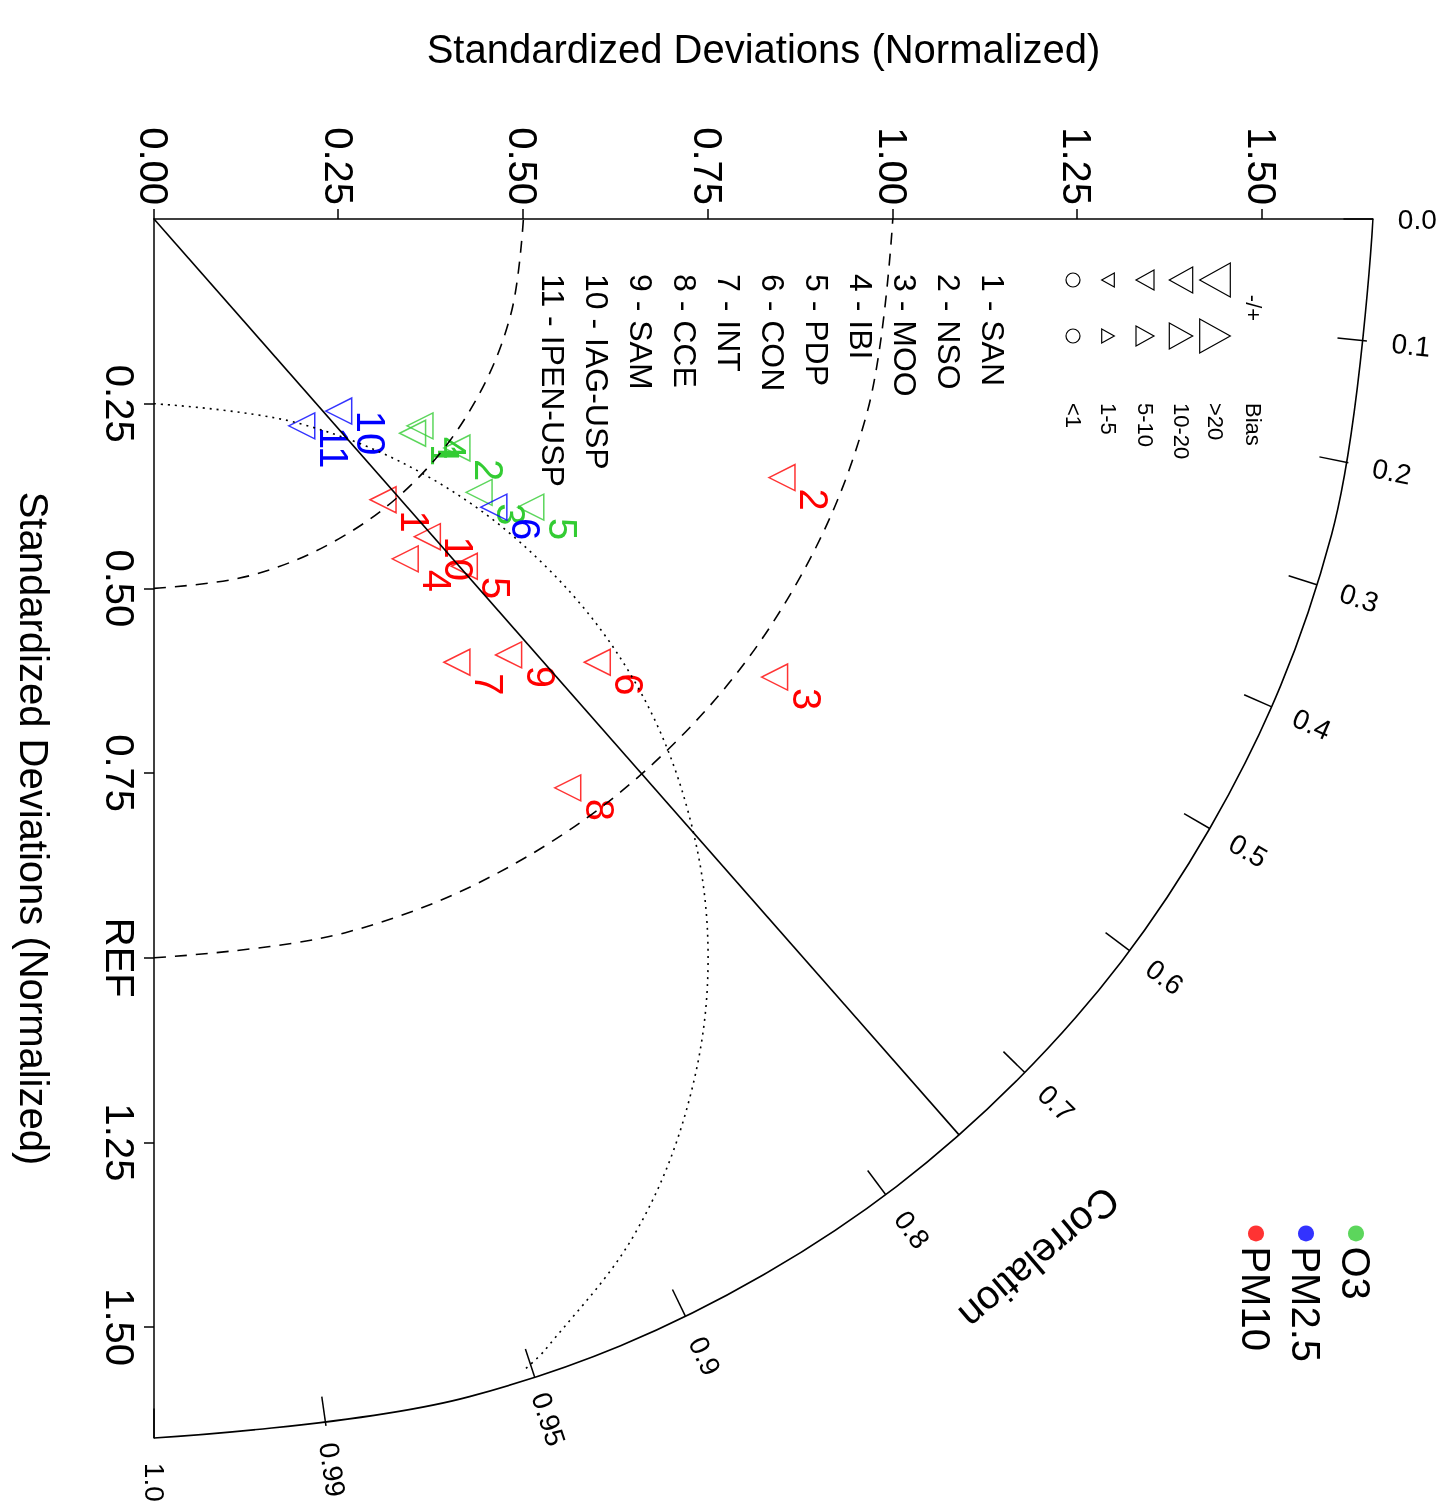 Image resolution: width=1443 pixels, height=1509 pixels. Describe the element at coordinates (1262, 166) in the screenshot. I see `x-tick-label: 1.50` at that location.